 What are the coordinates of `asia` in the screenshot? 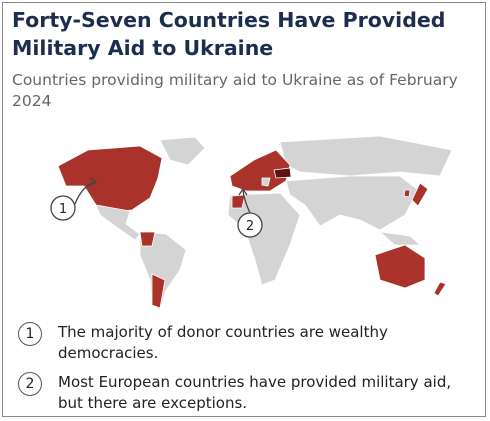 It's located at (352, 203).